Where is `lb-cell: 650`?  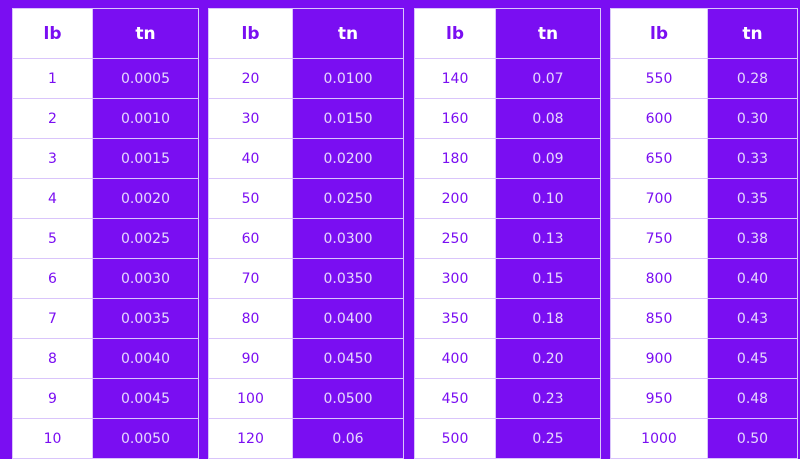 lb-cell: 650 is located at coordinates (659, 158).